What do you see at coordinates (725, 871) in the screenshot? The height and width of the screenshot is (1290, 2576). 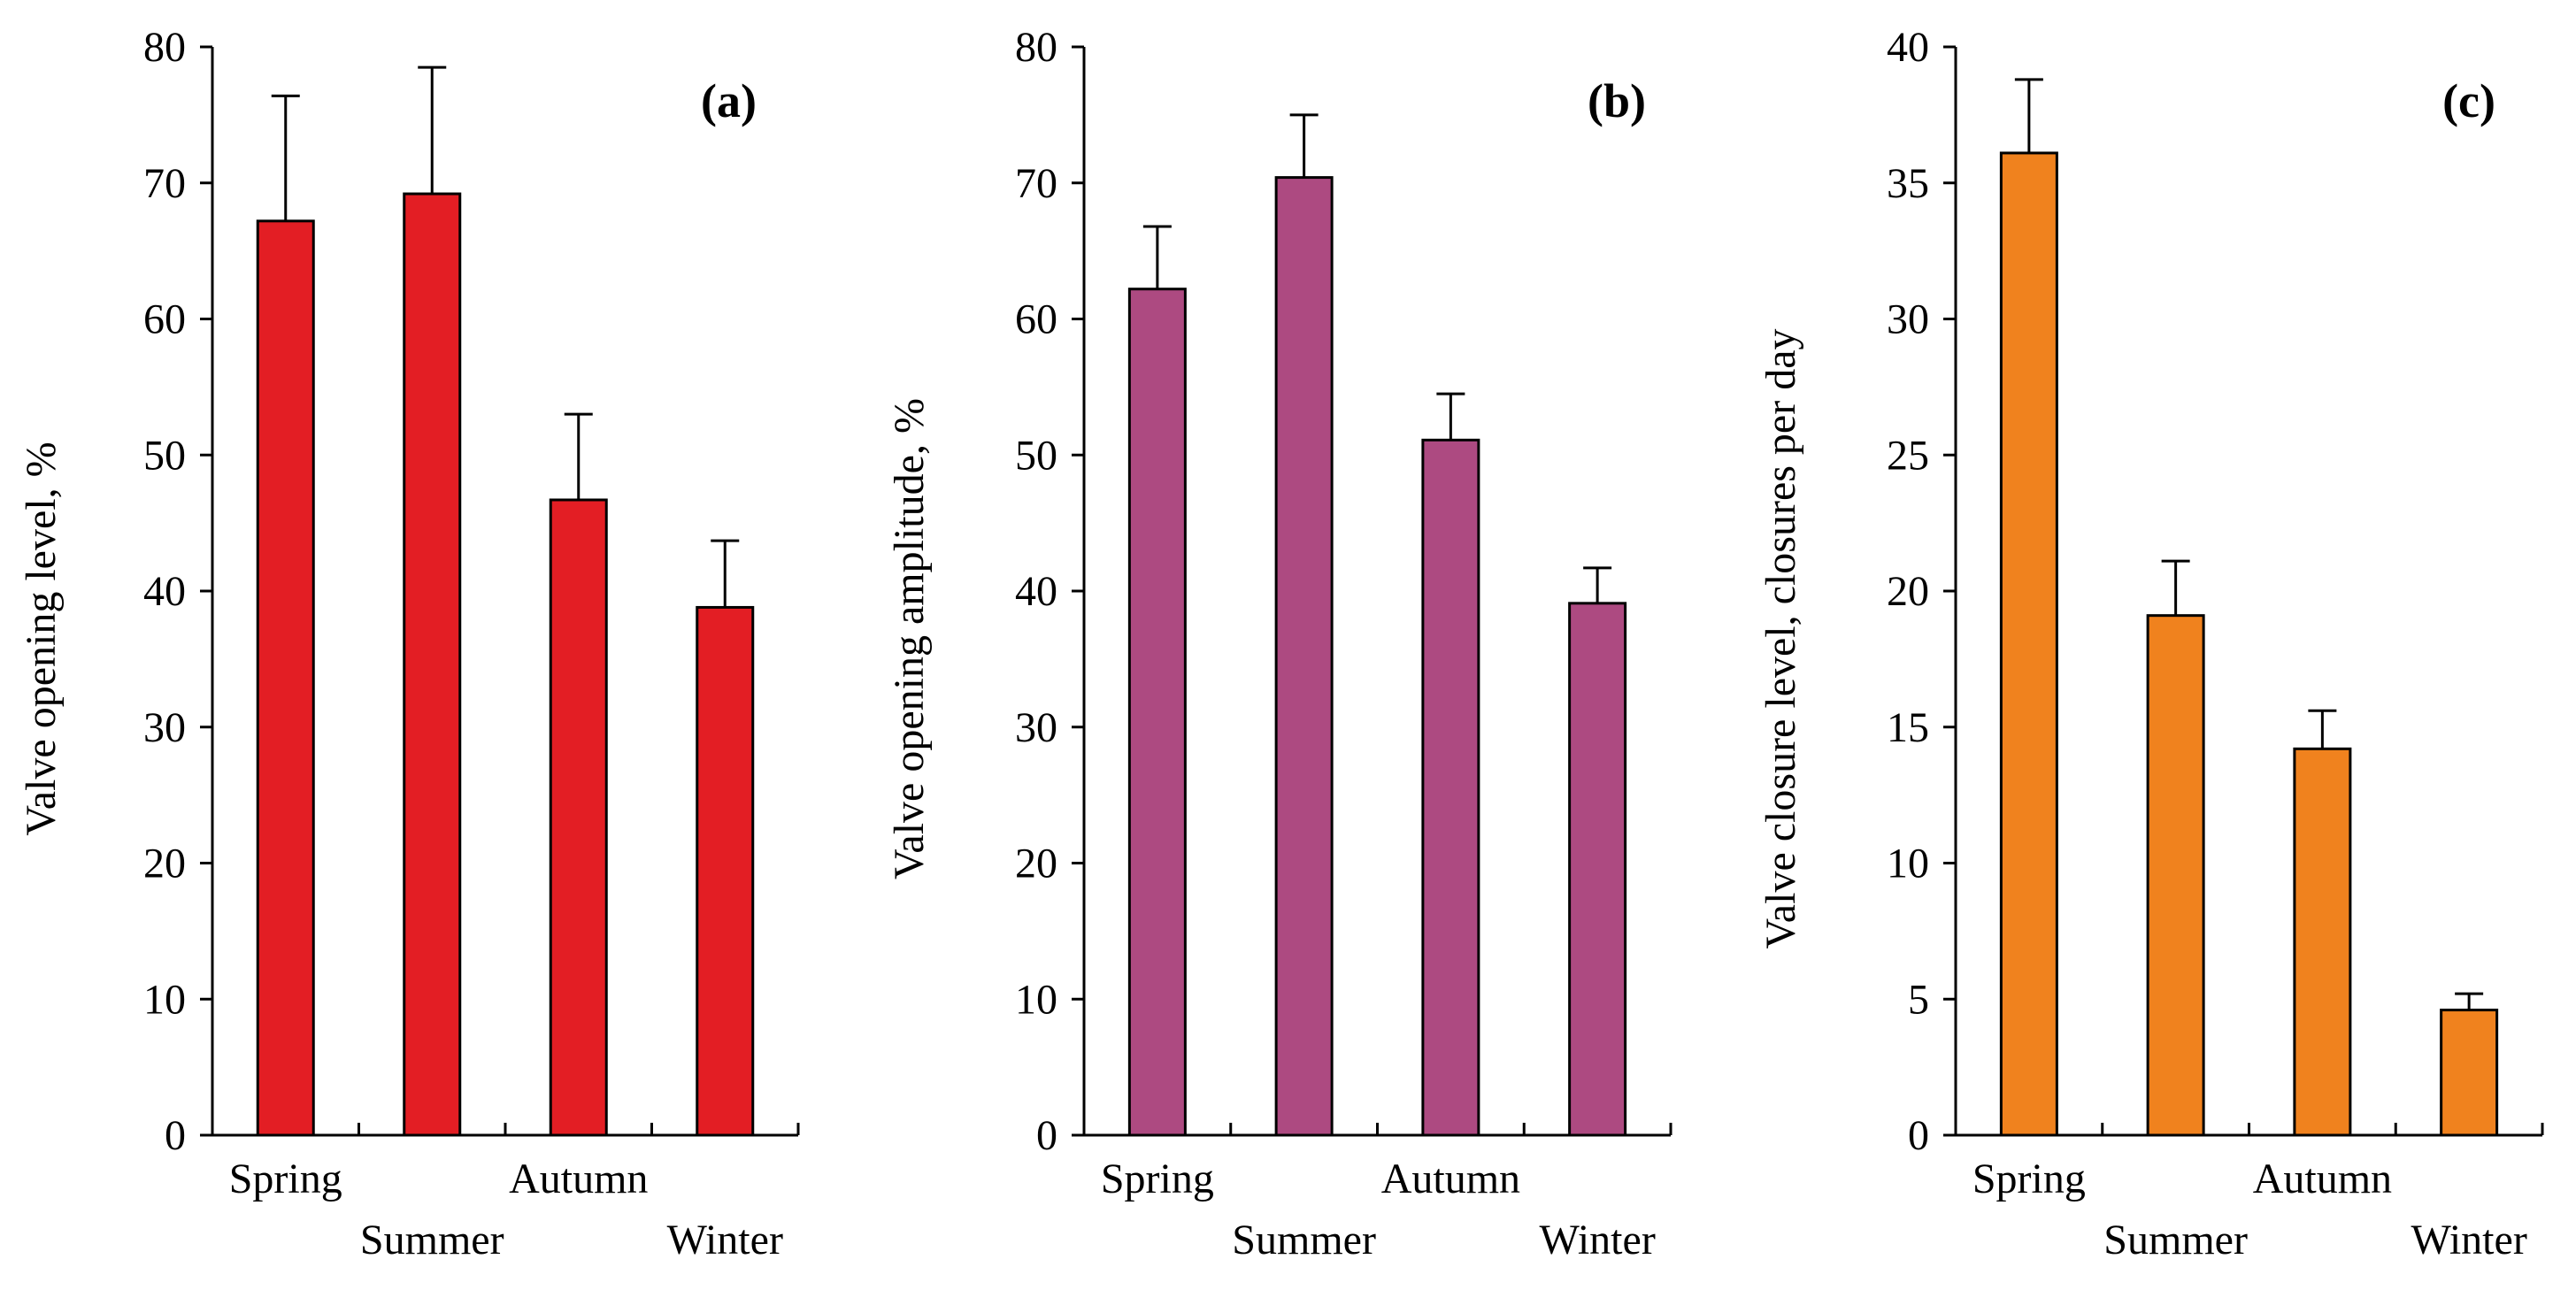 I see `panel-a-bar-winter` at bounding box center [725, 871].